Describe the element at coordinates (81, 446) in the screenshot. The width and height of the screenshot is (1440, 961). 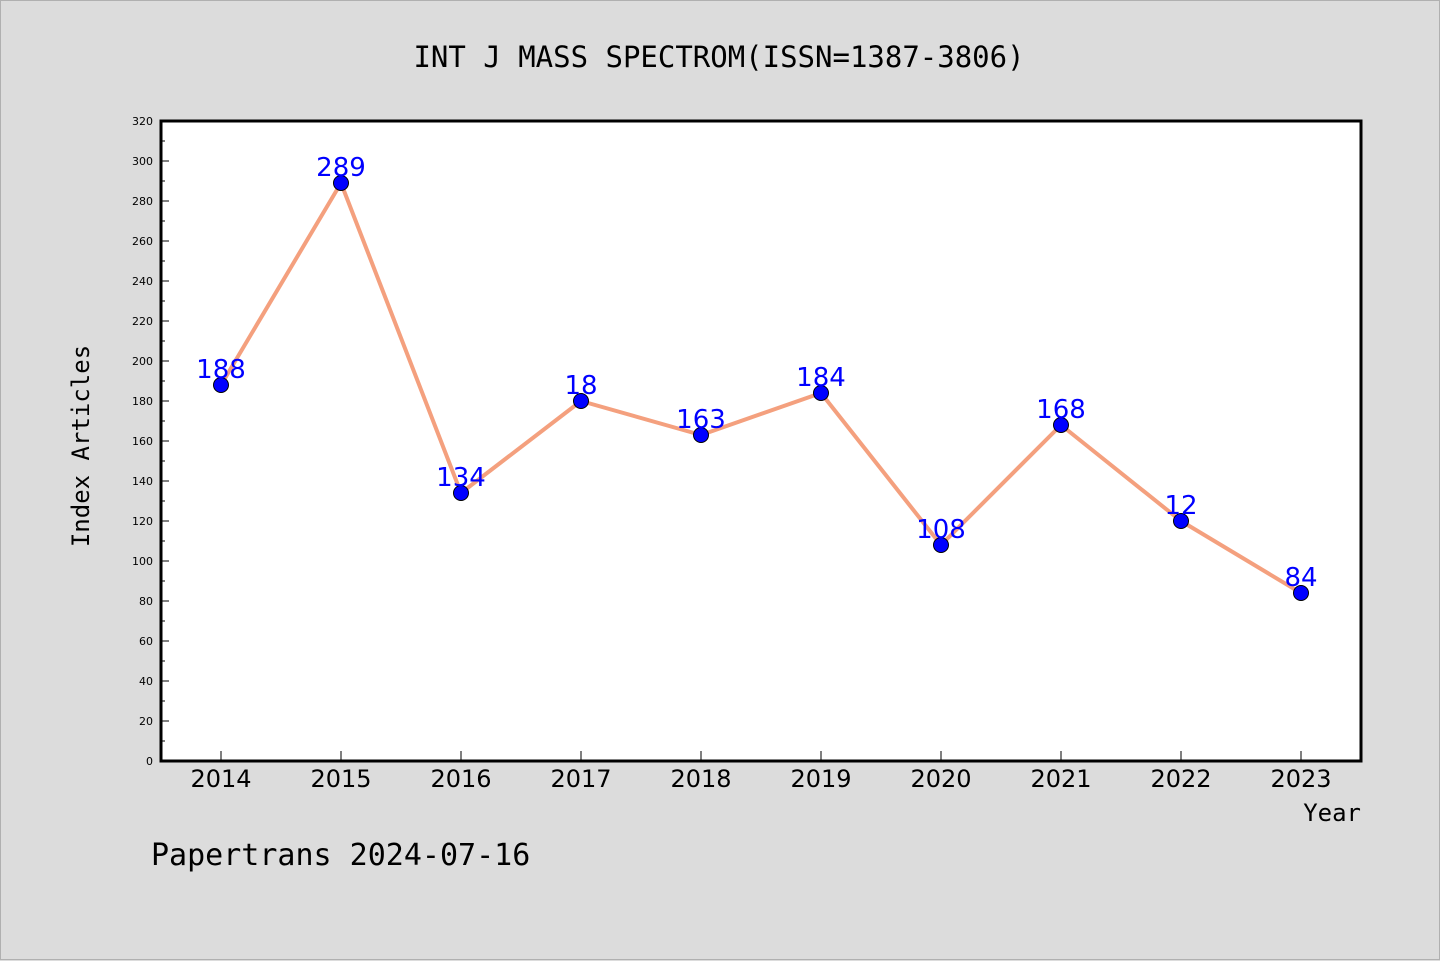
I see `y-axis-label: Index Articles` at that location.